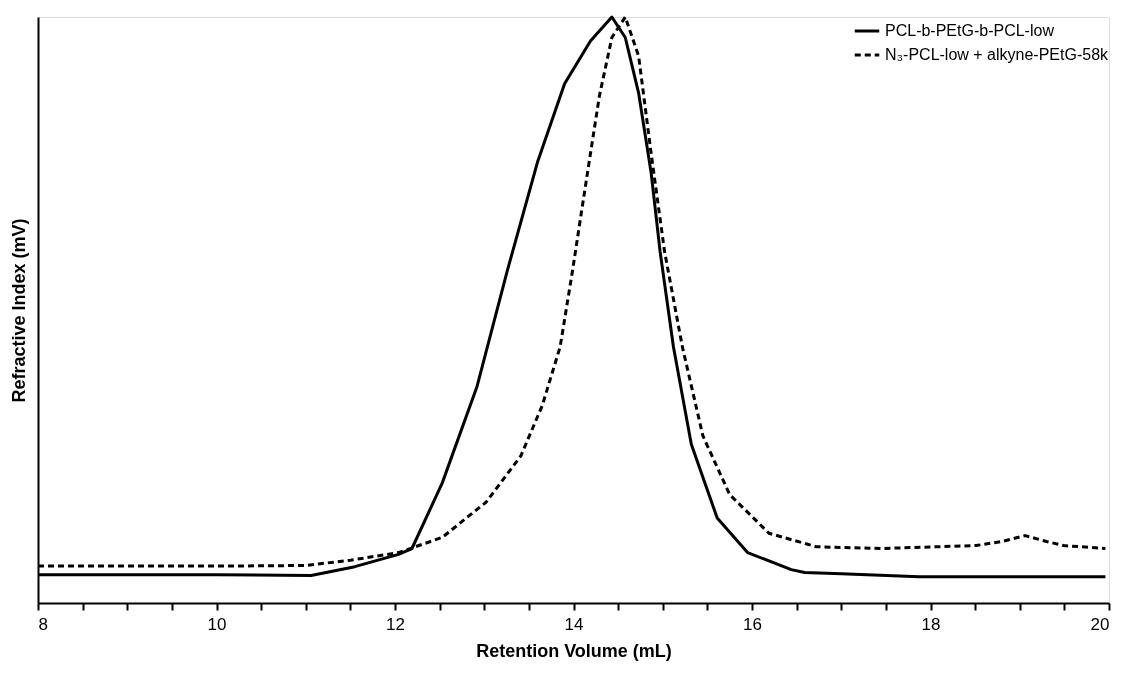 This screenshot has height=679, width=1144. Describe the element at coordinates (43, 624) in the screenshot. I see `x-tick-label: 8` at that location.